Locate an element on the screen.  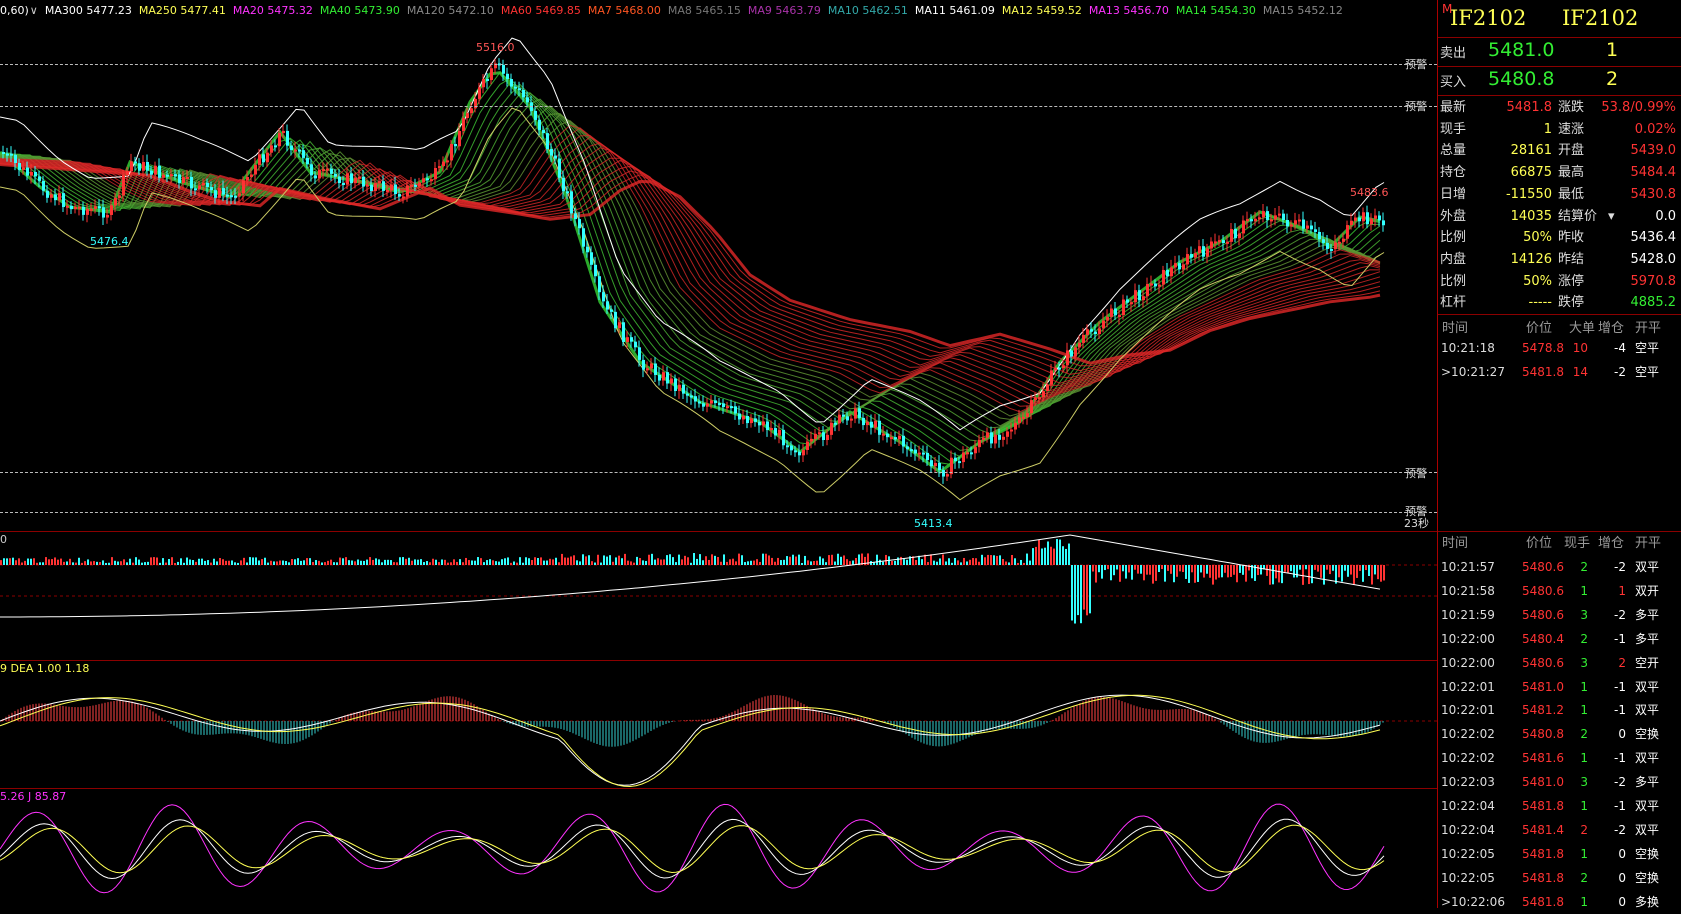
ma-legend-item: MA12 5459.52 is located at coordinates (1041, 10).